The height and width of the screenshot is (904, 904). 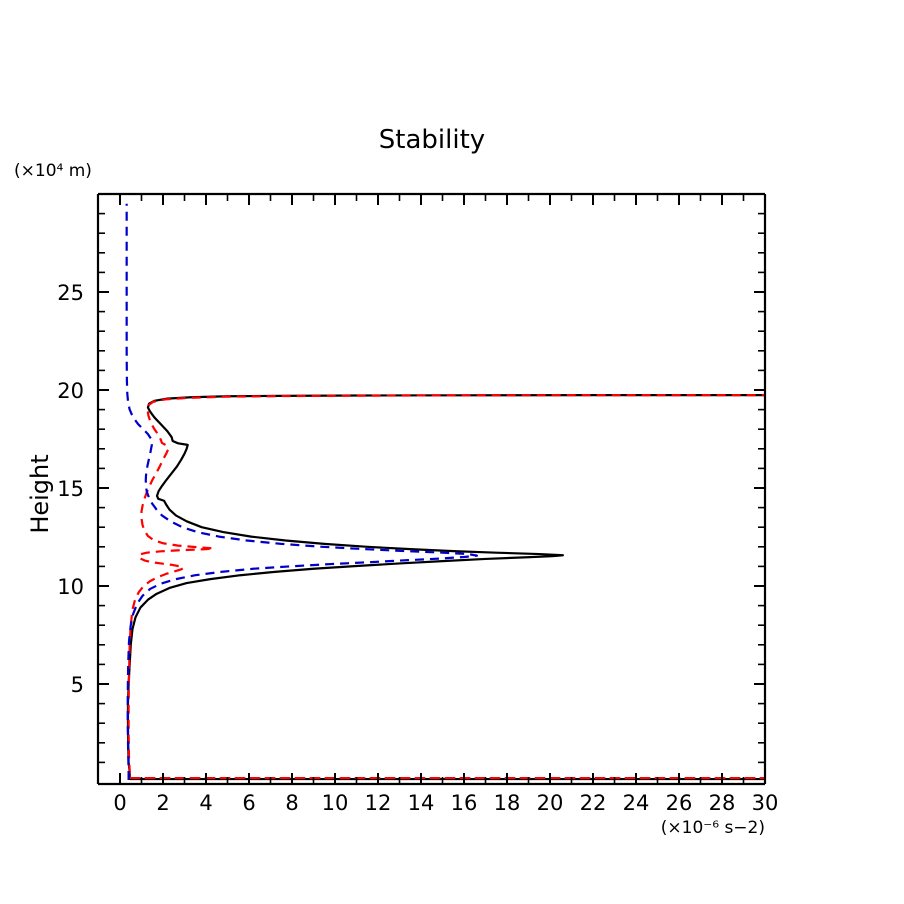 What do you see at coordinates (291, 803) in the screenshot?
I see `x-tick-label: 8` at bounding box center [291, 803].